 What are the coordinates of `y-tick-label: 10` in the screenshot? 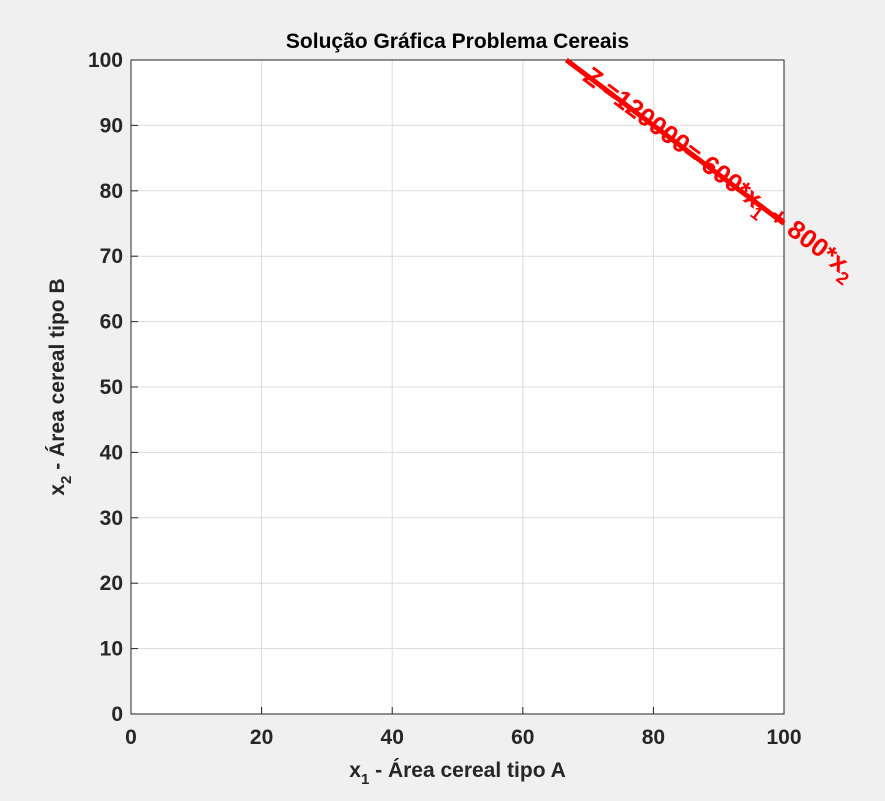 It's located at (111, 649).